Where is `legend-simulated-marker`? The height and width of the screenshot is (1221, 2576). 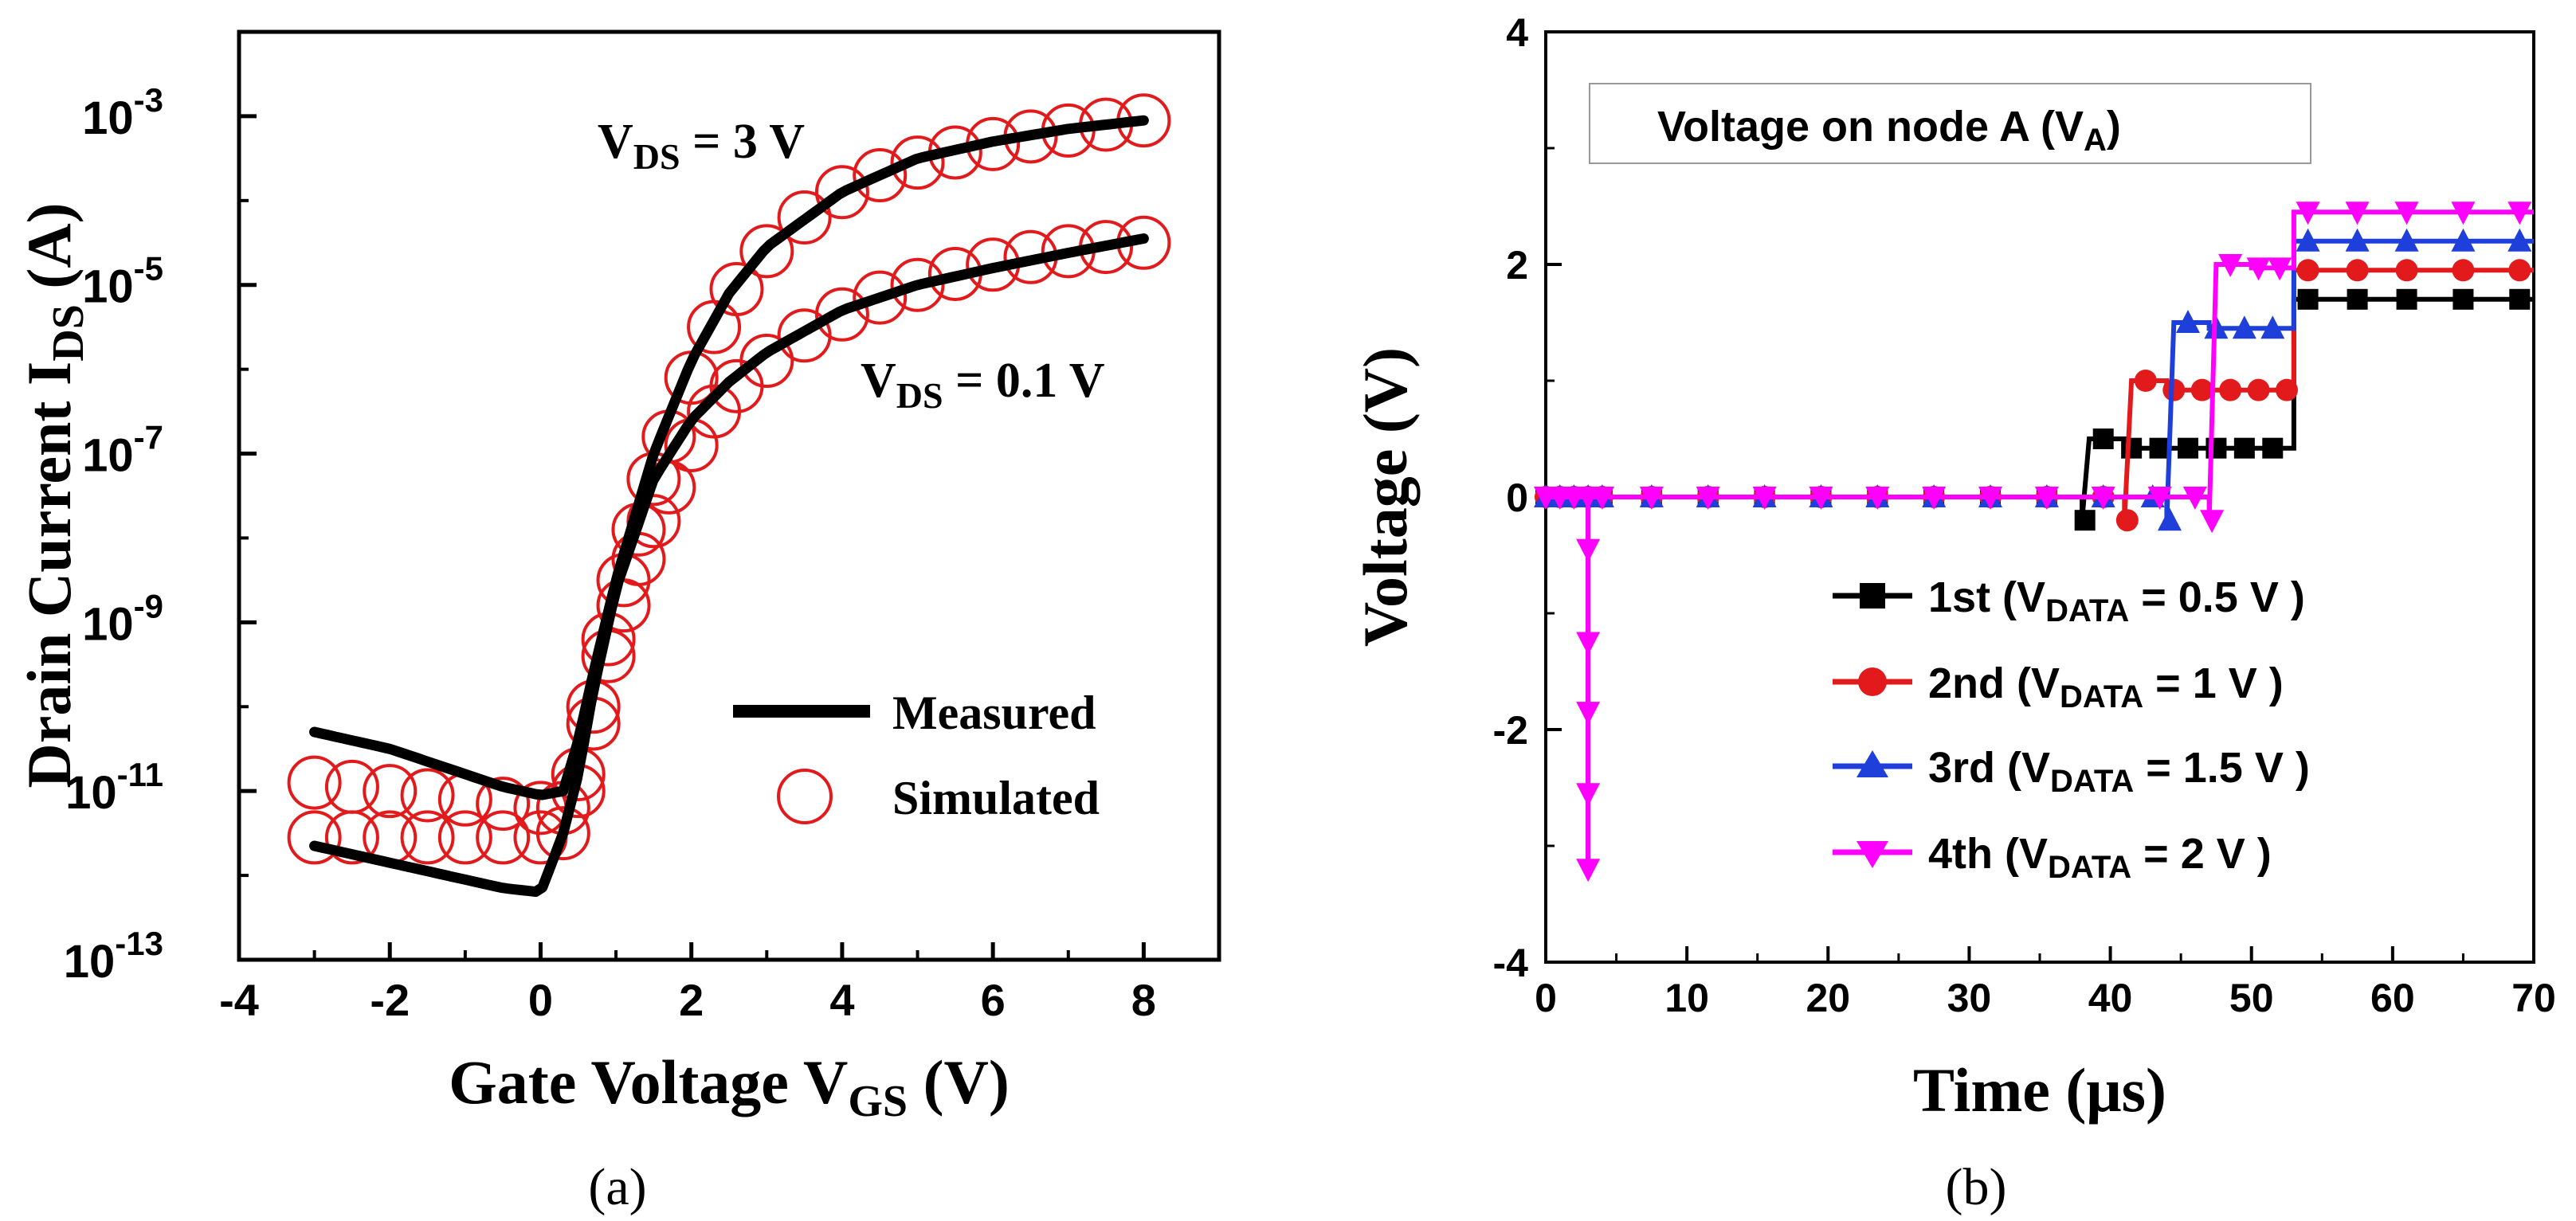 legend-simulated-marker is located at coordinates (805, 796).